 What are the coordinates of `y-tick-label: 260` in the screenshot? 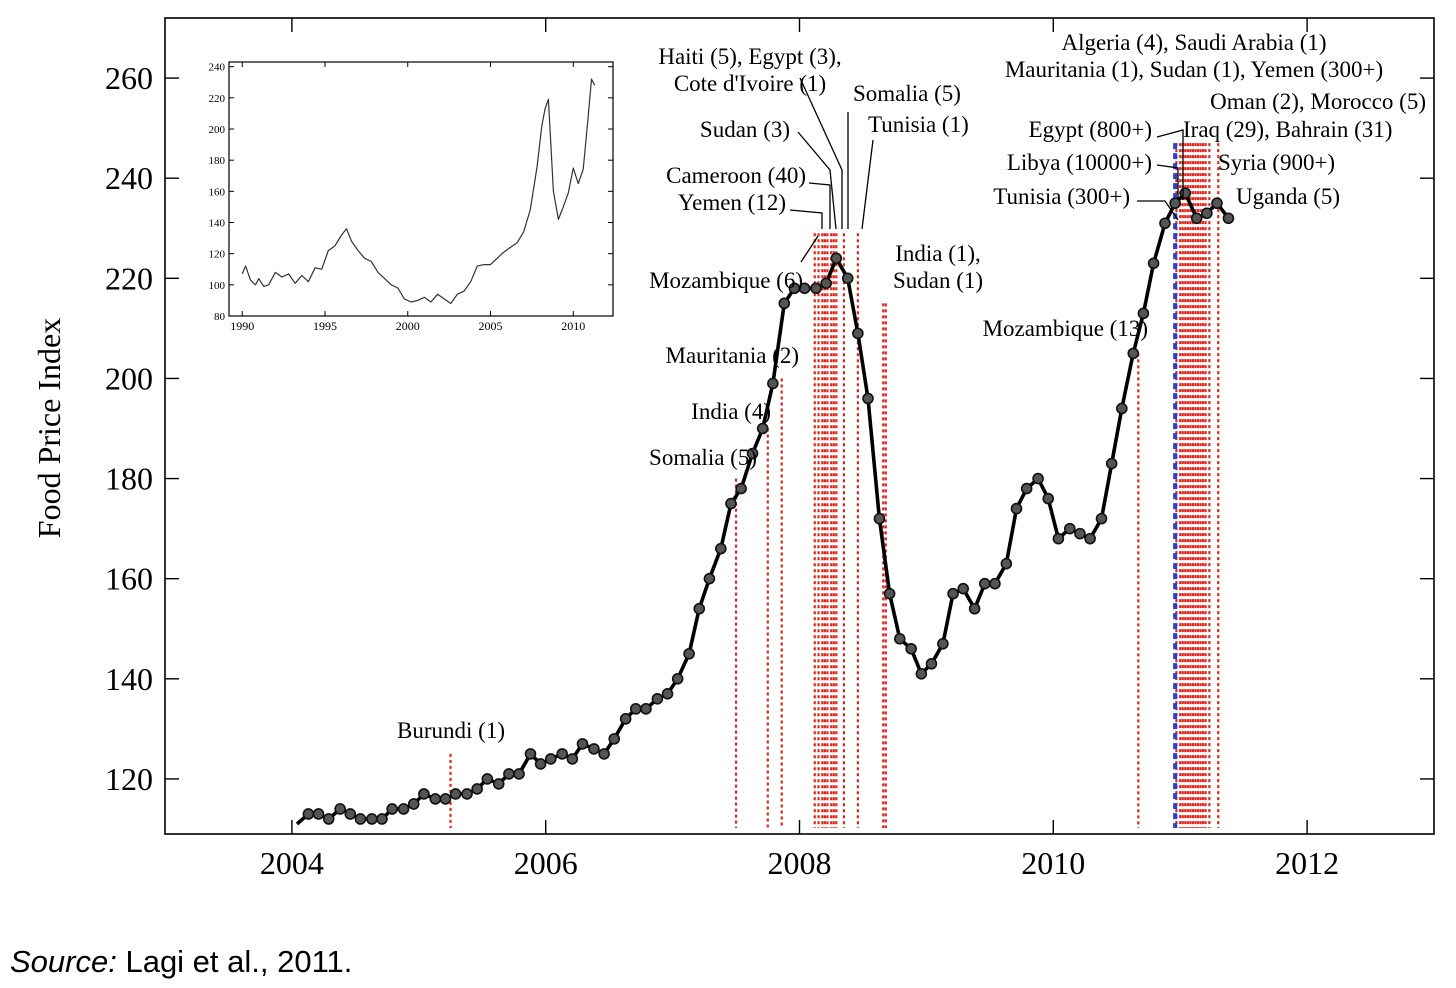 It's located at (129, 78).